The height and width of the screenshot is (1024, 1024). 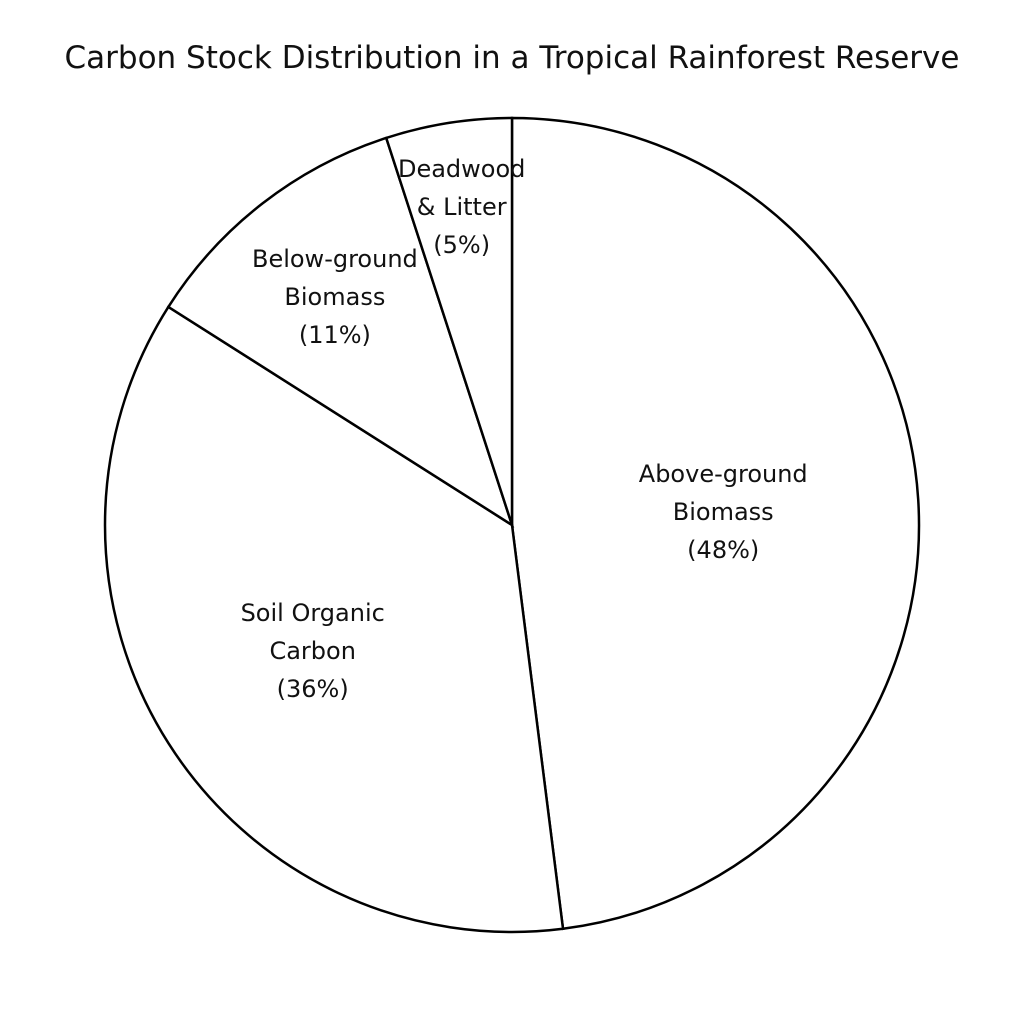 What do you see at coordinates (334, 334) in the screenshot?
I see `value-label: (11%)` at bounding box center [334, 334].